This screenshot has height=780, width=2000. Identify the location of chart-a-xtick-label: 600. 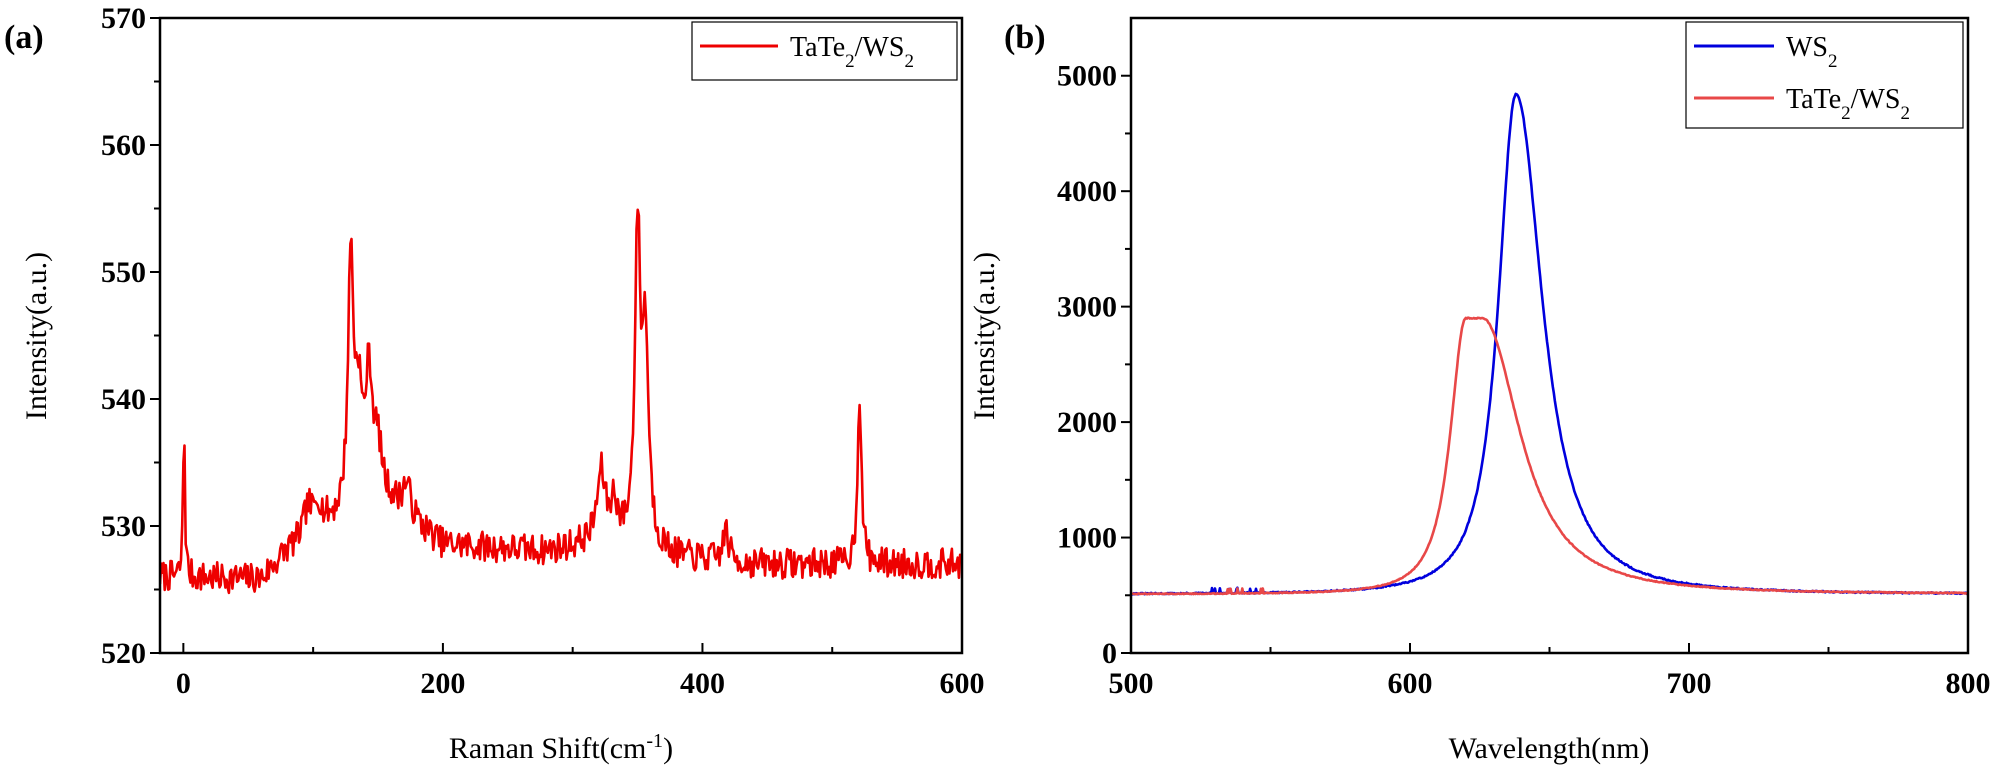
(962, 683).